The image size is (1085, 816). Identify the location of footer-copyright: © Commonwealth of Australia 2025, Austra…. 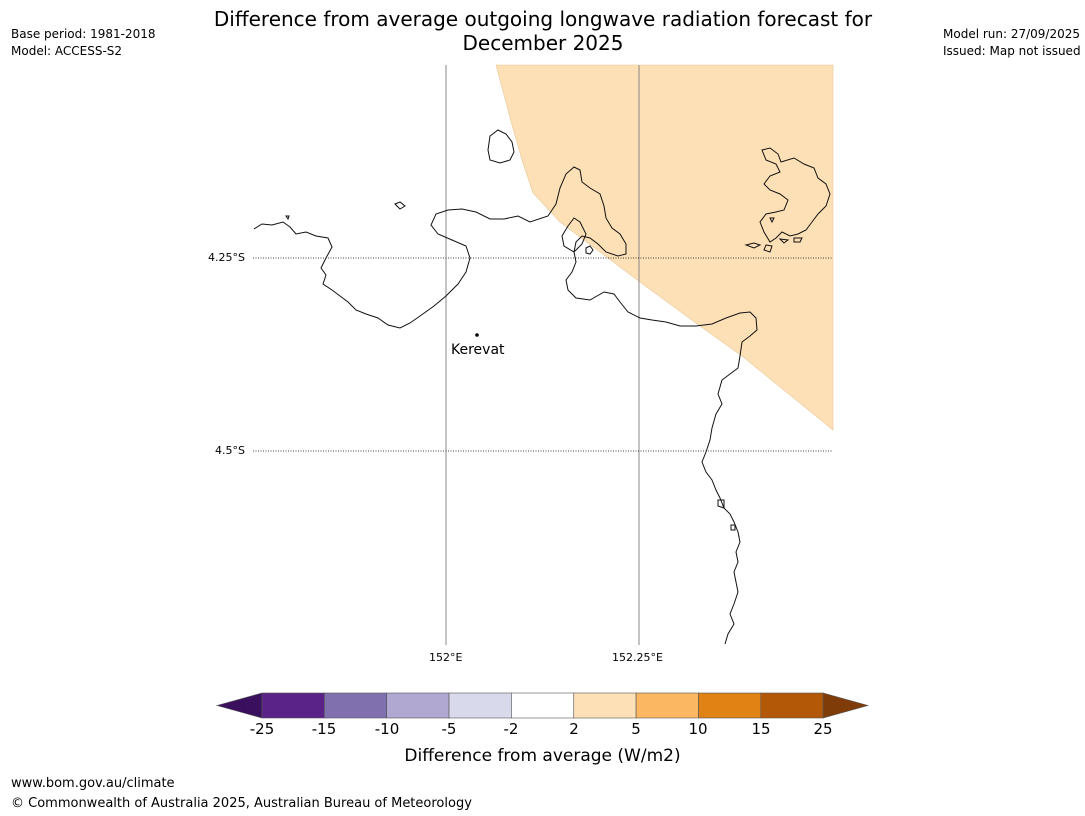
(241, 803).